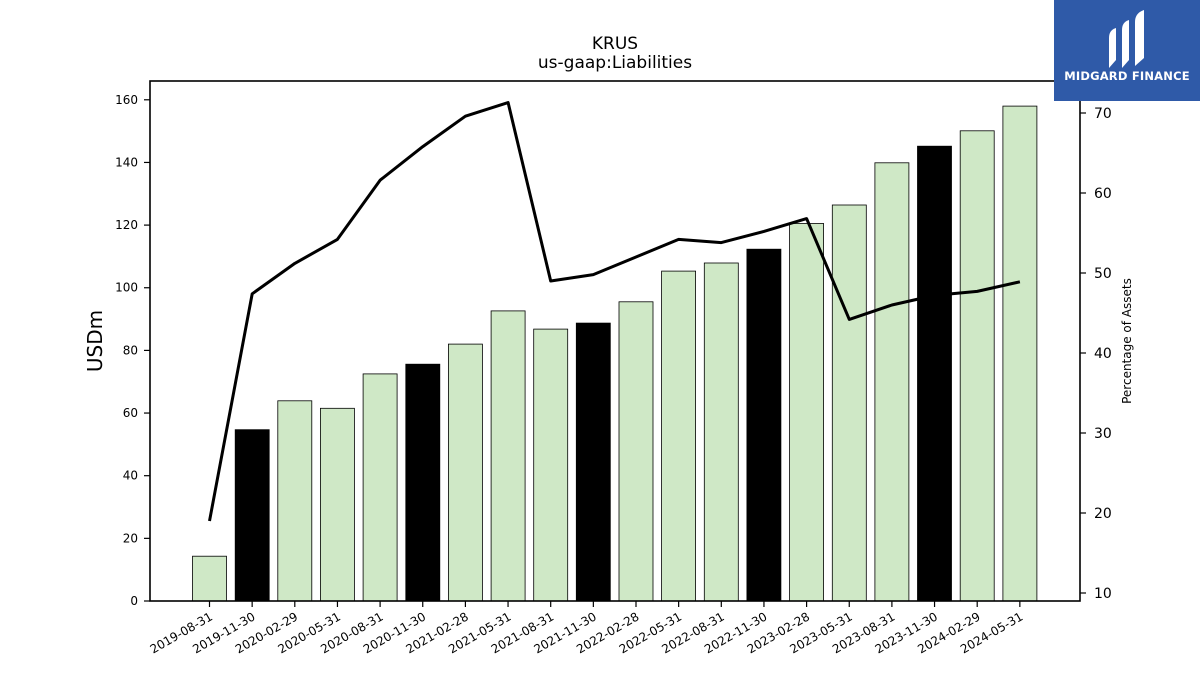  What do you see at coordinates (1103, 354) in the screenshot?
I see `y2-tick-label: 40` at bounding box center [1103, 354].